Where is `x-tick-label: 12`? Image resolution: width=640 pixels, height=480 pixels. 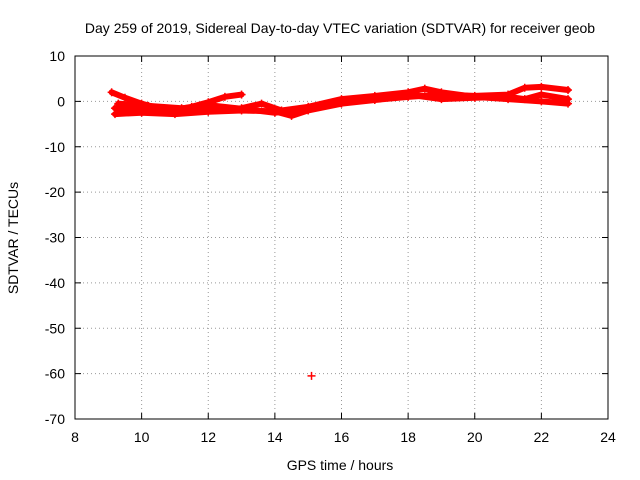 x-tick-label: 12 is located at coordinates (208, 437).